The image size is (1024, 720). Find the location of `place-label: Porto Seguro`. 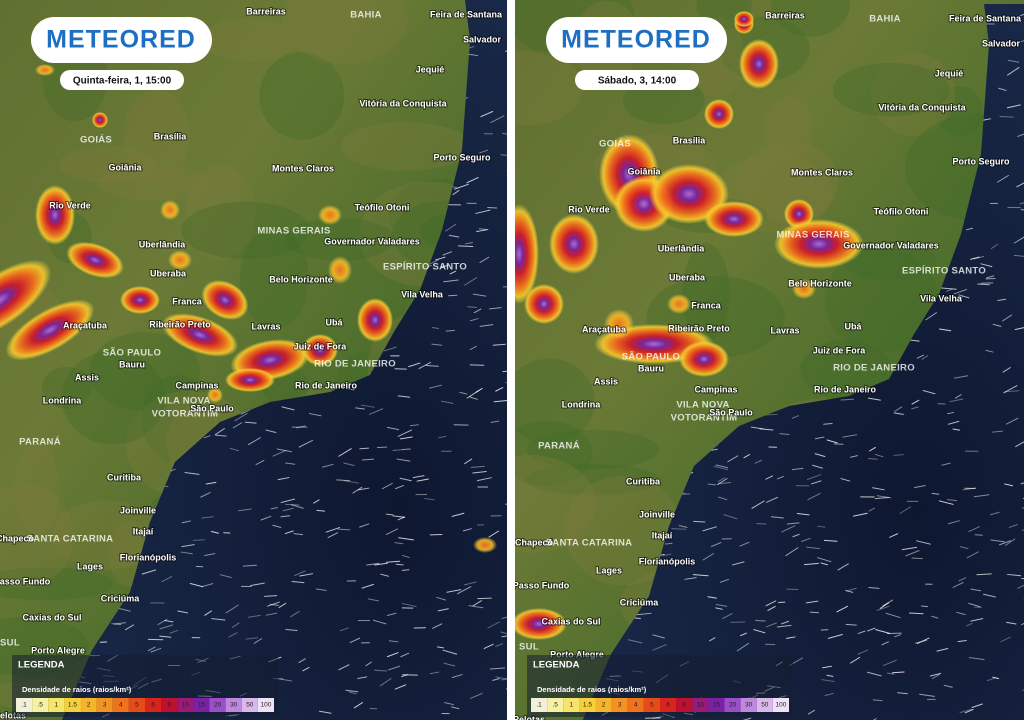

place-label: Porto Seguro is located at coordinates (462, 157).